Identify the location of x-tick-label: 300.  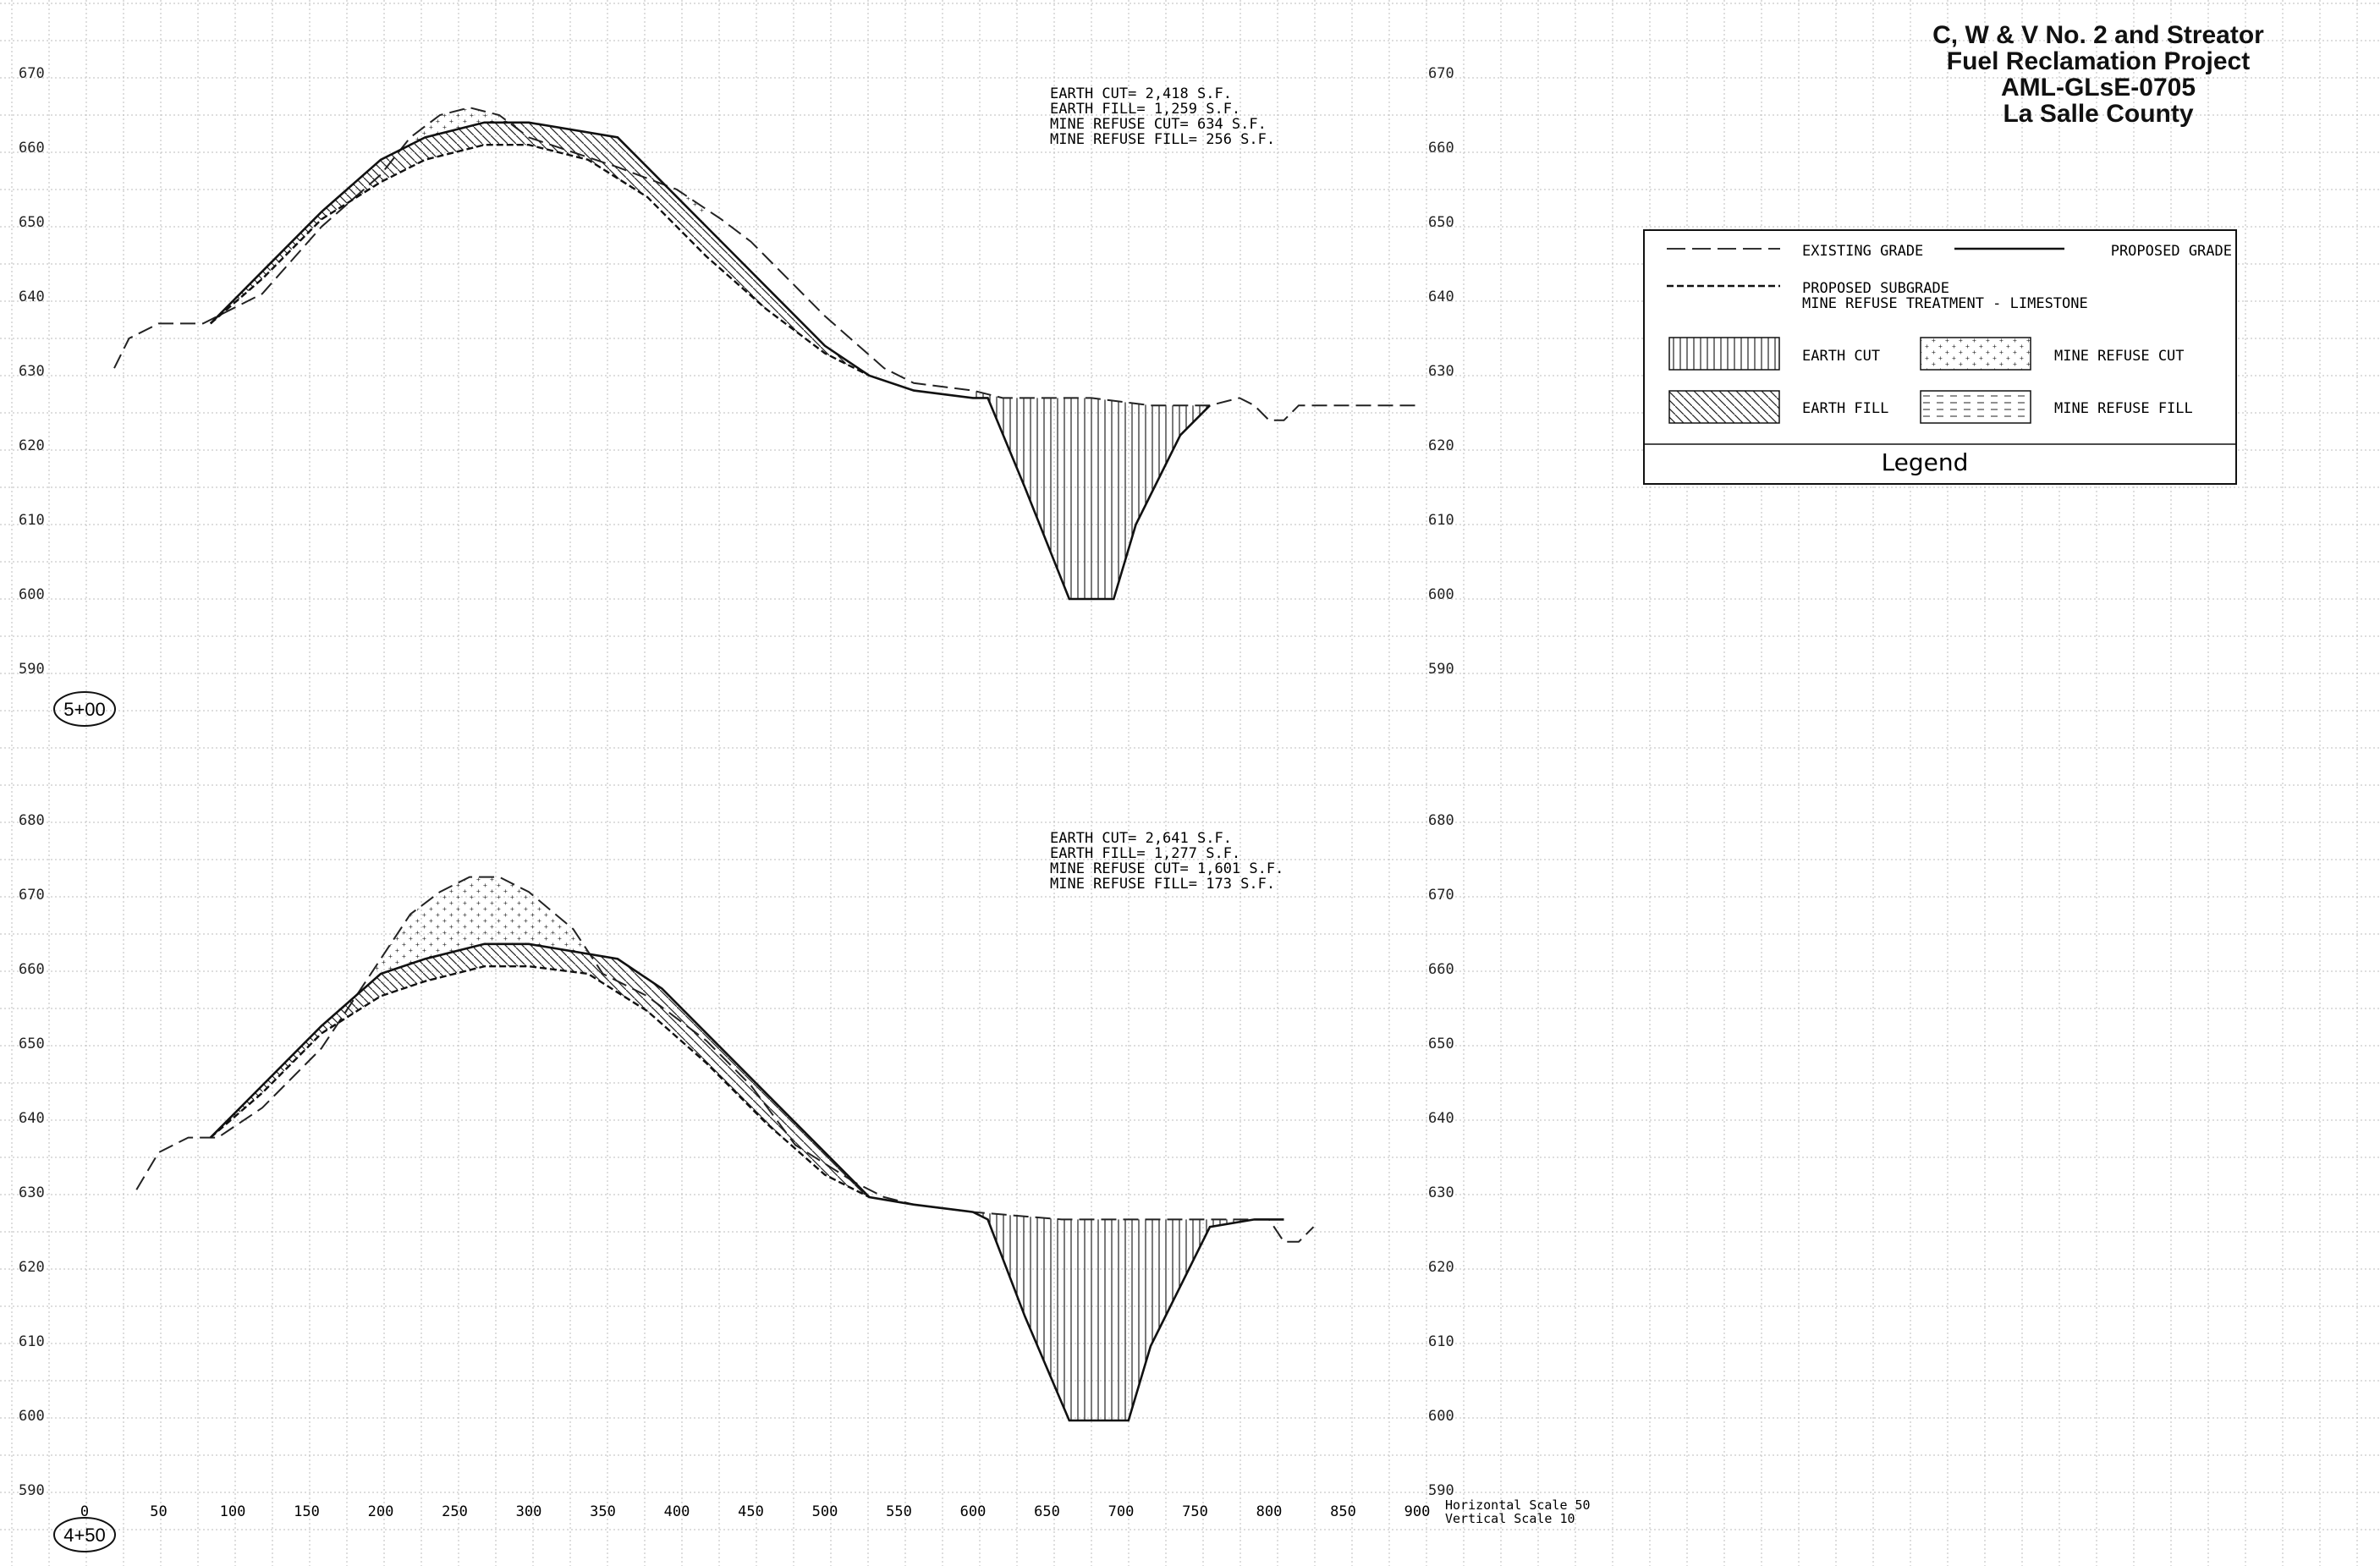
(529, 1511).